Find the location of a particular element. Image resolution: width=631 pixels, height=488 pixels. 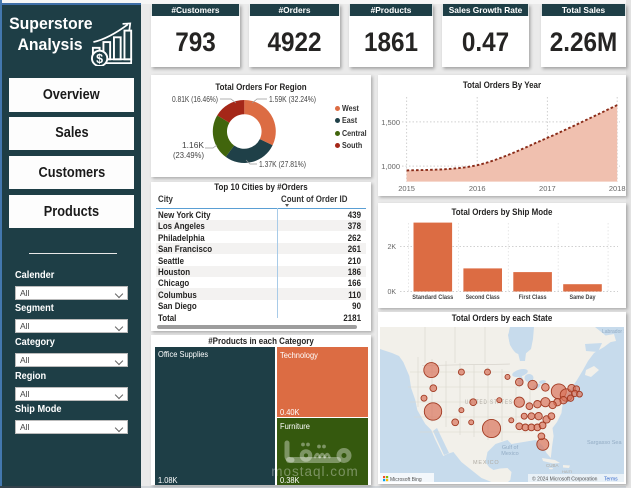

svg-text: 1,000 is located at coordinates (390, 166).